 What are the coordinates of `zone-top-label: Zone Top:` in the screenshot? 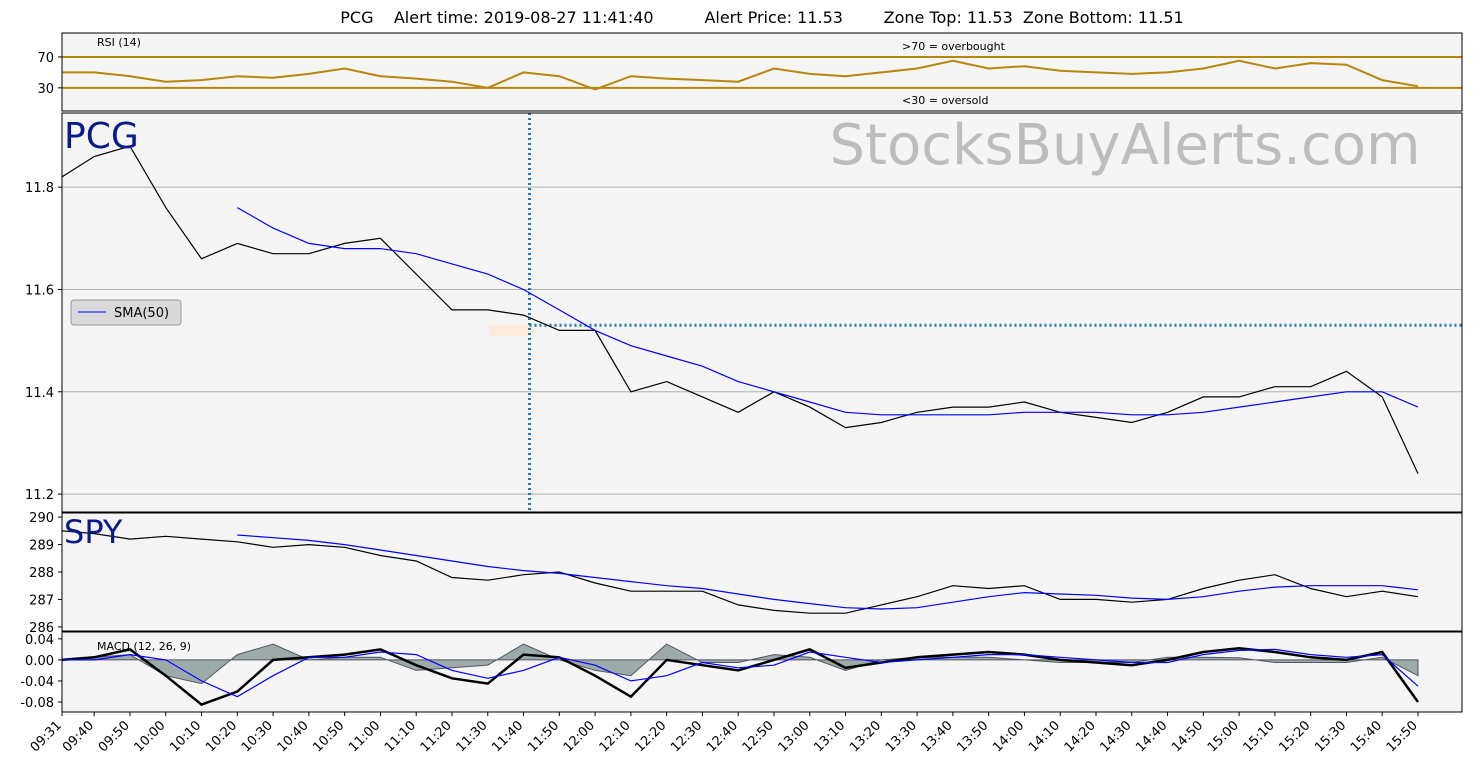 It's located at (923, 17).